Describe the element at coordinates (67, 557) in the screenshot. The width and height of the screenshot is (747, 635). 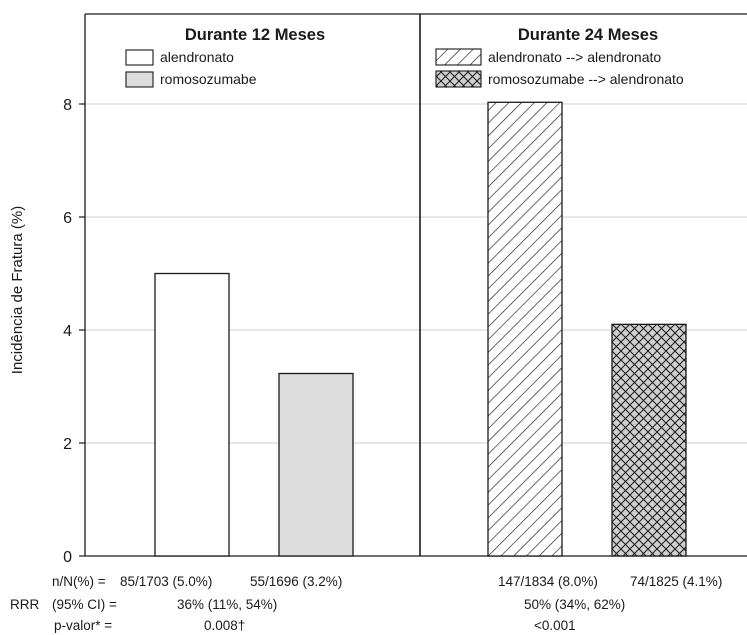
I see `y-tick-label-0: 0` at that location.